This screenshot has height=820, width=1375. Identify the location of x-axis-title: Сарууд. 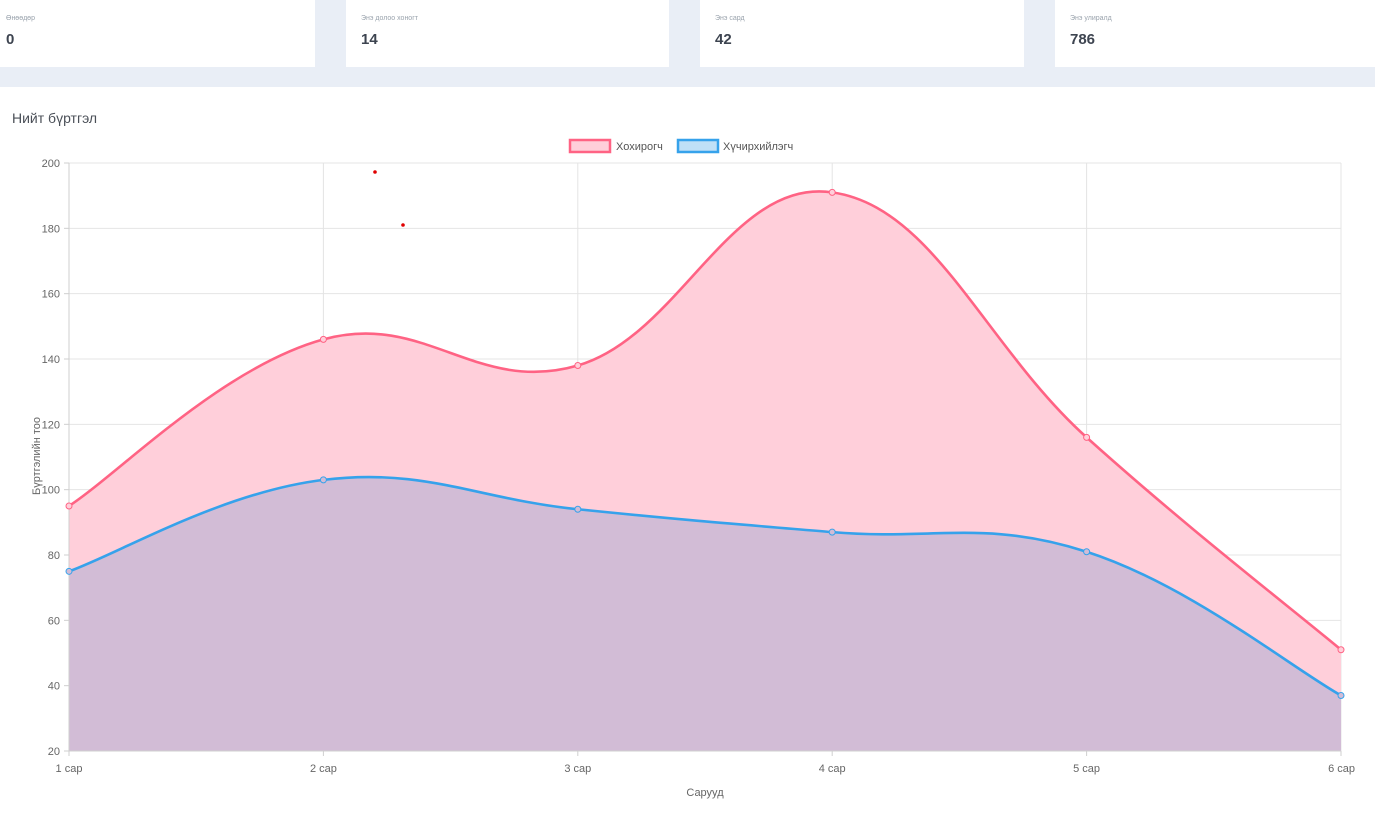
(705, 793).